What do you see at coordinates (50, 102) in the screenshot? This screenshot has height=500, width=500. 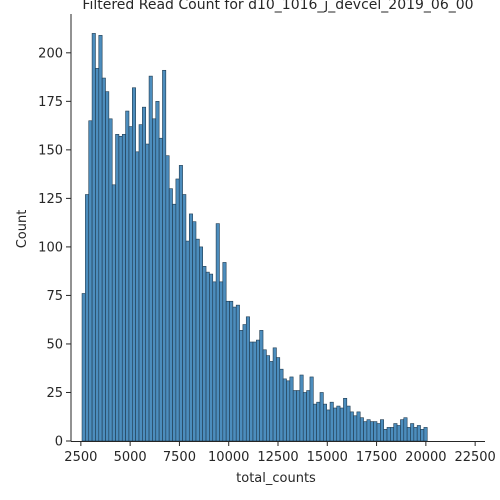 I see `y-tick-label: 175` at bounding box center [50, 102].